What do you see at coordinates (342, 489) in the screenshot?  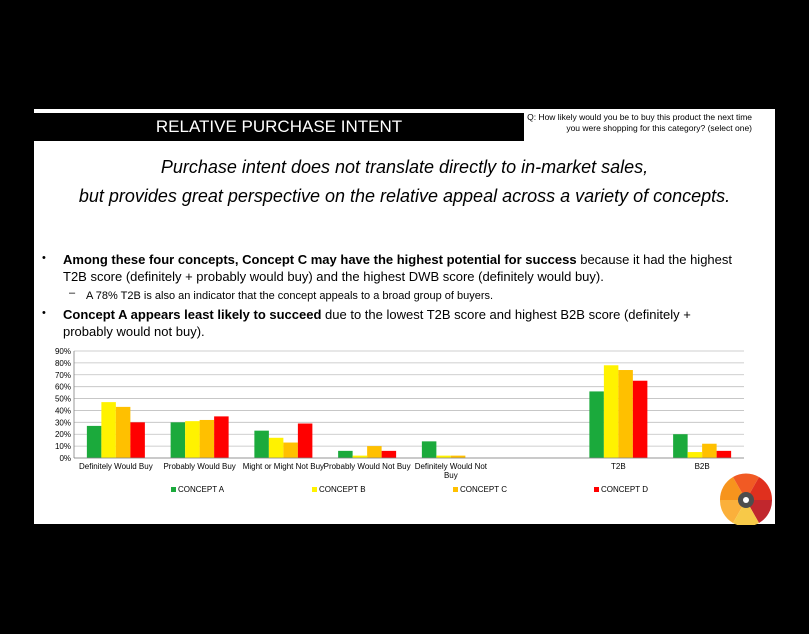 I see `legend-label: CONCEPT B` at bounding box center [342, 489].